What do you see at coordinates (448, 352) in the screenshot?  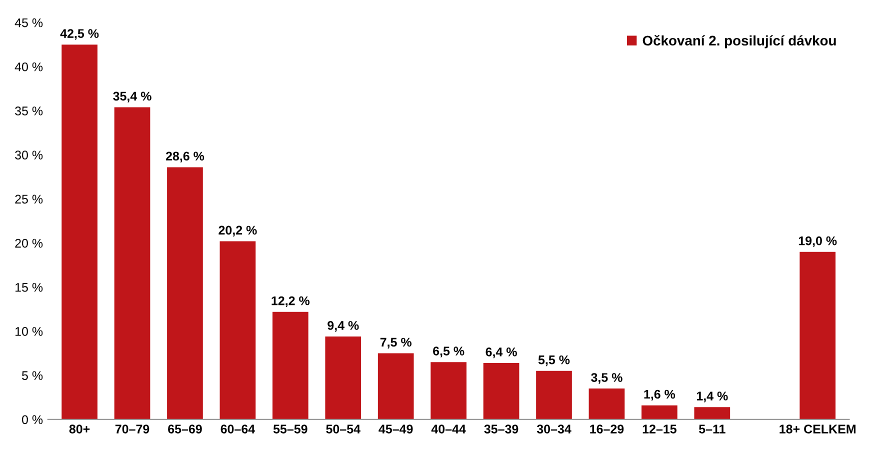 I see `data-label: 6,5 %` at bounding box center [448, 352].